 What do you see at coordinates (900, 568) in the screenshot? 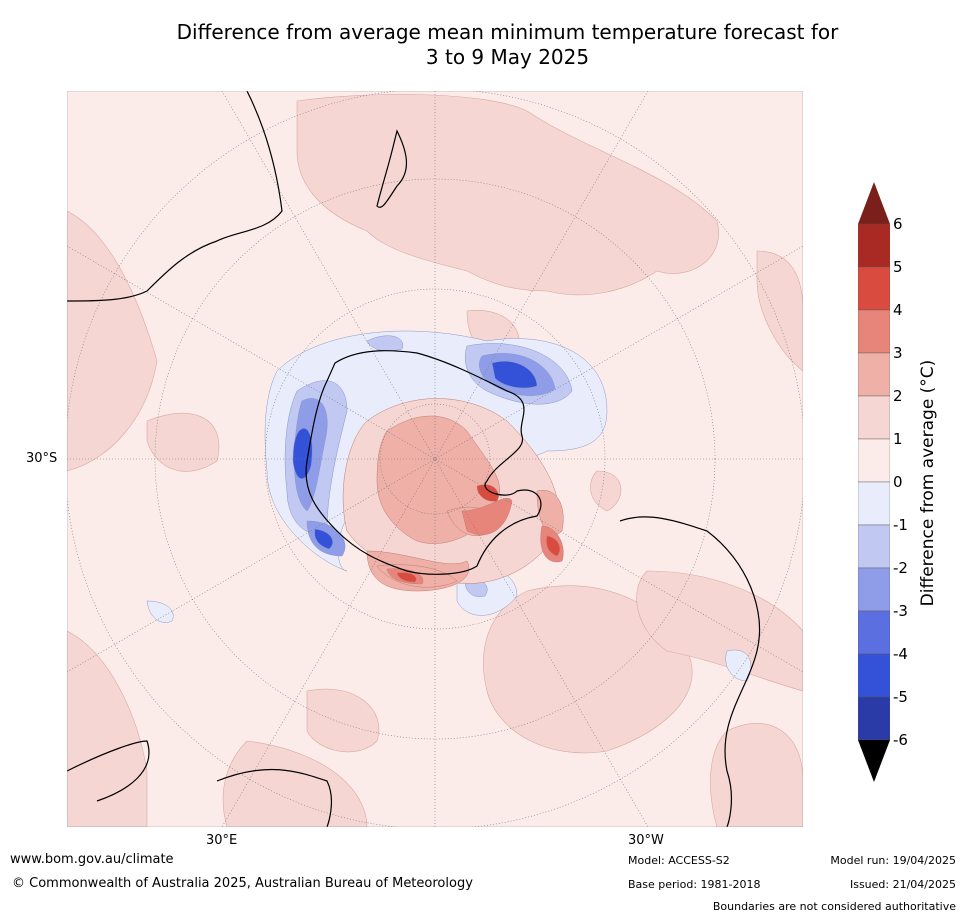
I see `colorbar-tick-label: -2` at bounding box center [900, 568].